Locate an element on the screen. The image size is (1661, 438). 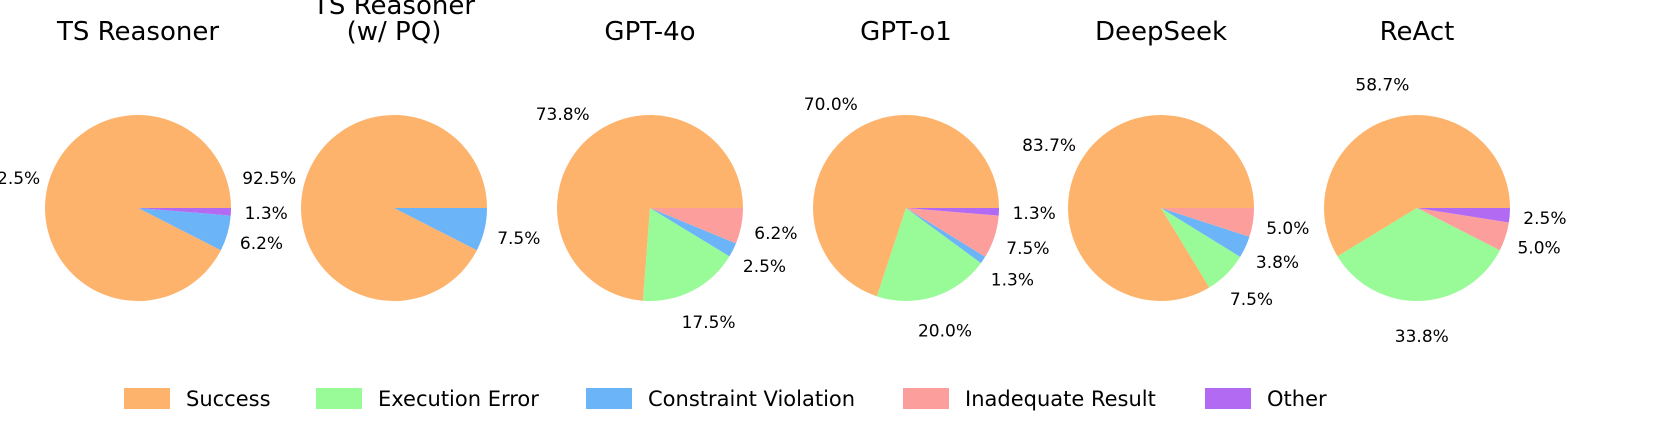
pie-ts-reasoner-w-pq: TS Reasoner(w/ PQ) 92.5% 7.5% is located at coordinates (391, 150).